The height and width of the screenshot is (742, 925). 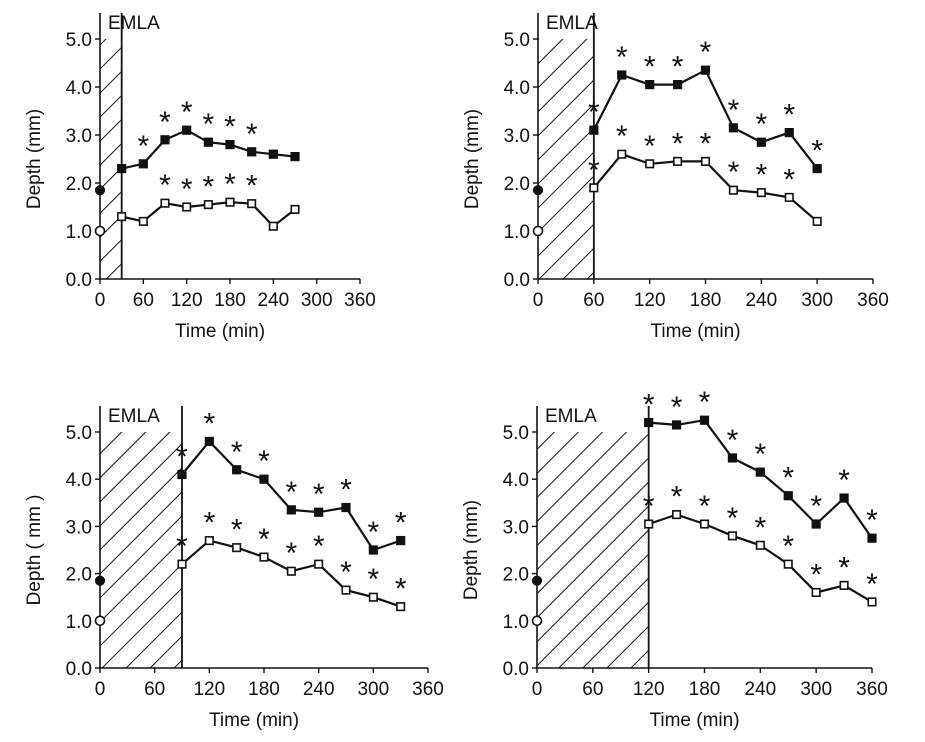 I want to click on y-axis-label: Depth (mm), so click(x=34, y=159).